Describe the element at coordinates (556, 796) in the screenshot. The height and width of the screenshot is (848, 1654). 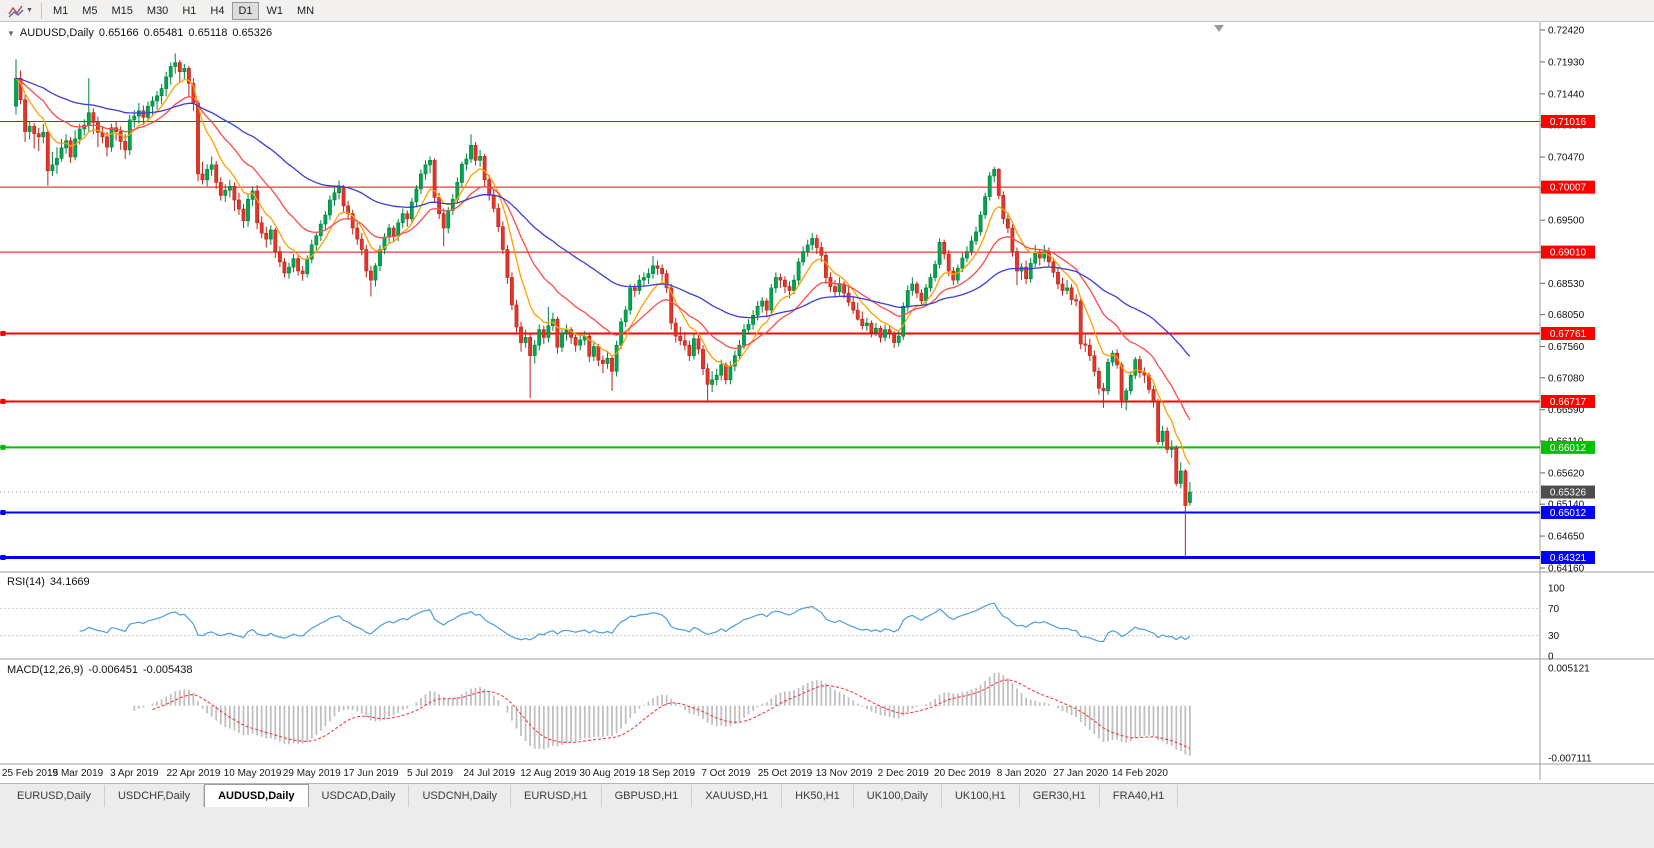
I see `tab-eurusd-h1: EURUSD,H1` at that location.